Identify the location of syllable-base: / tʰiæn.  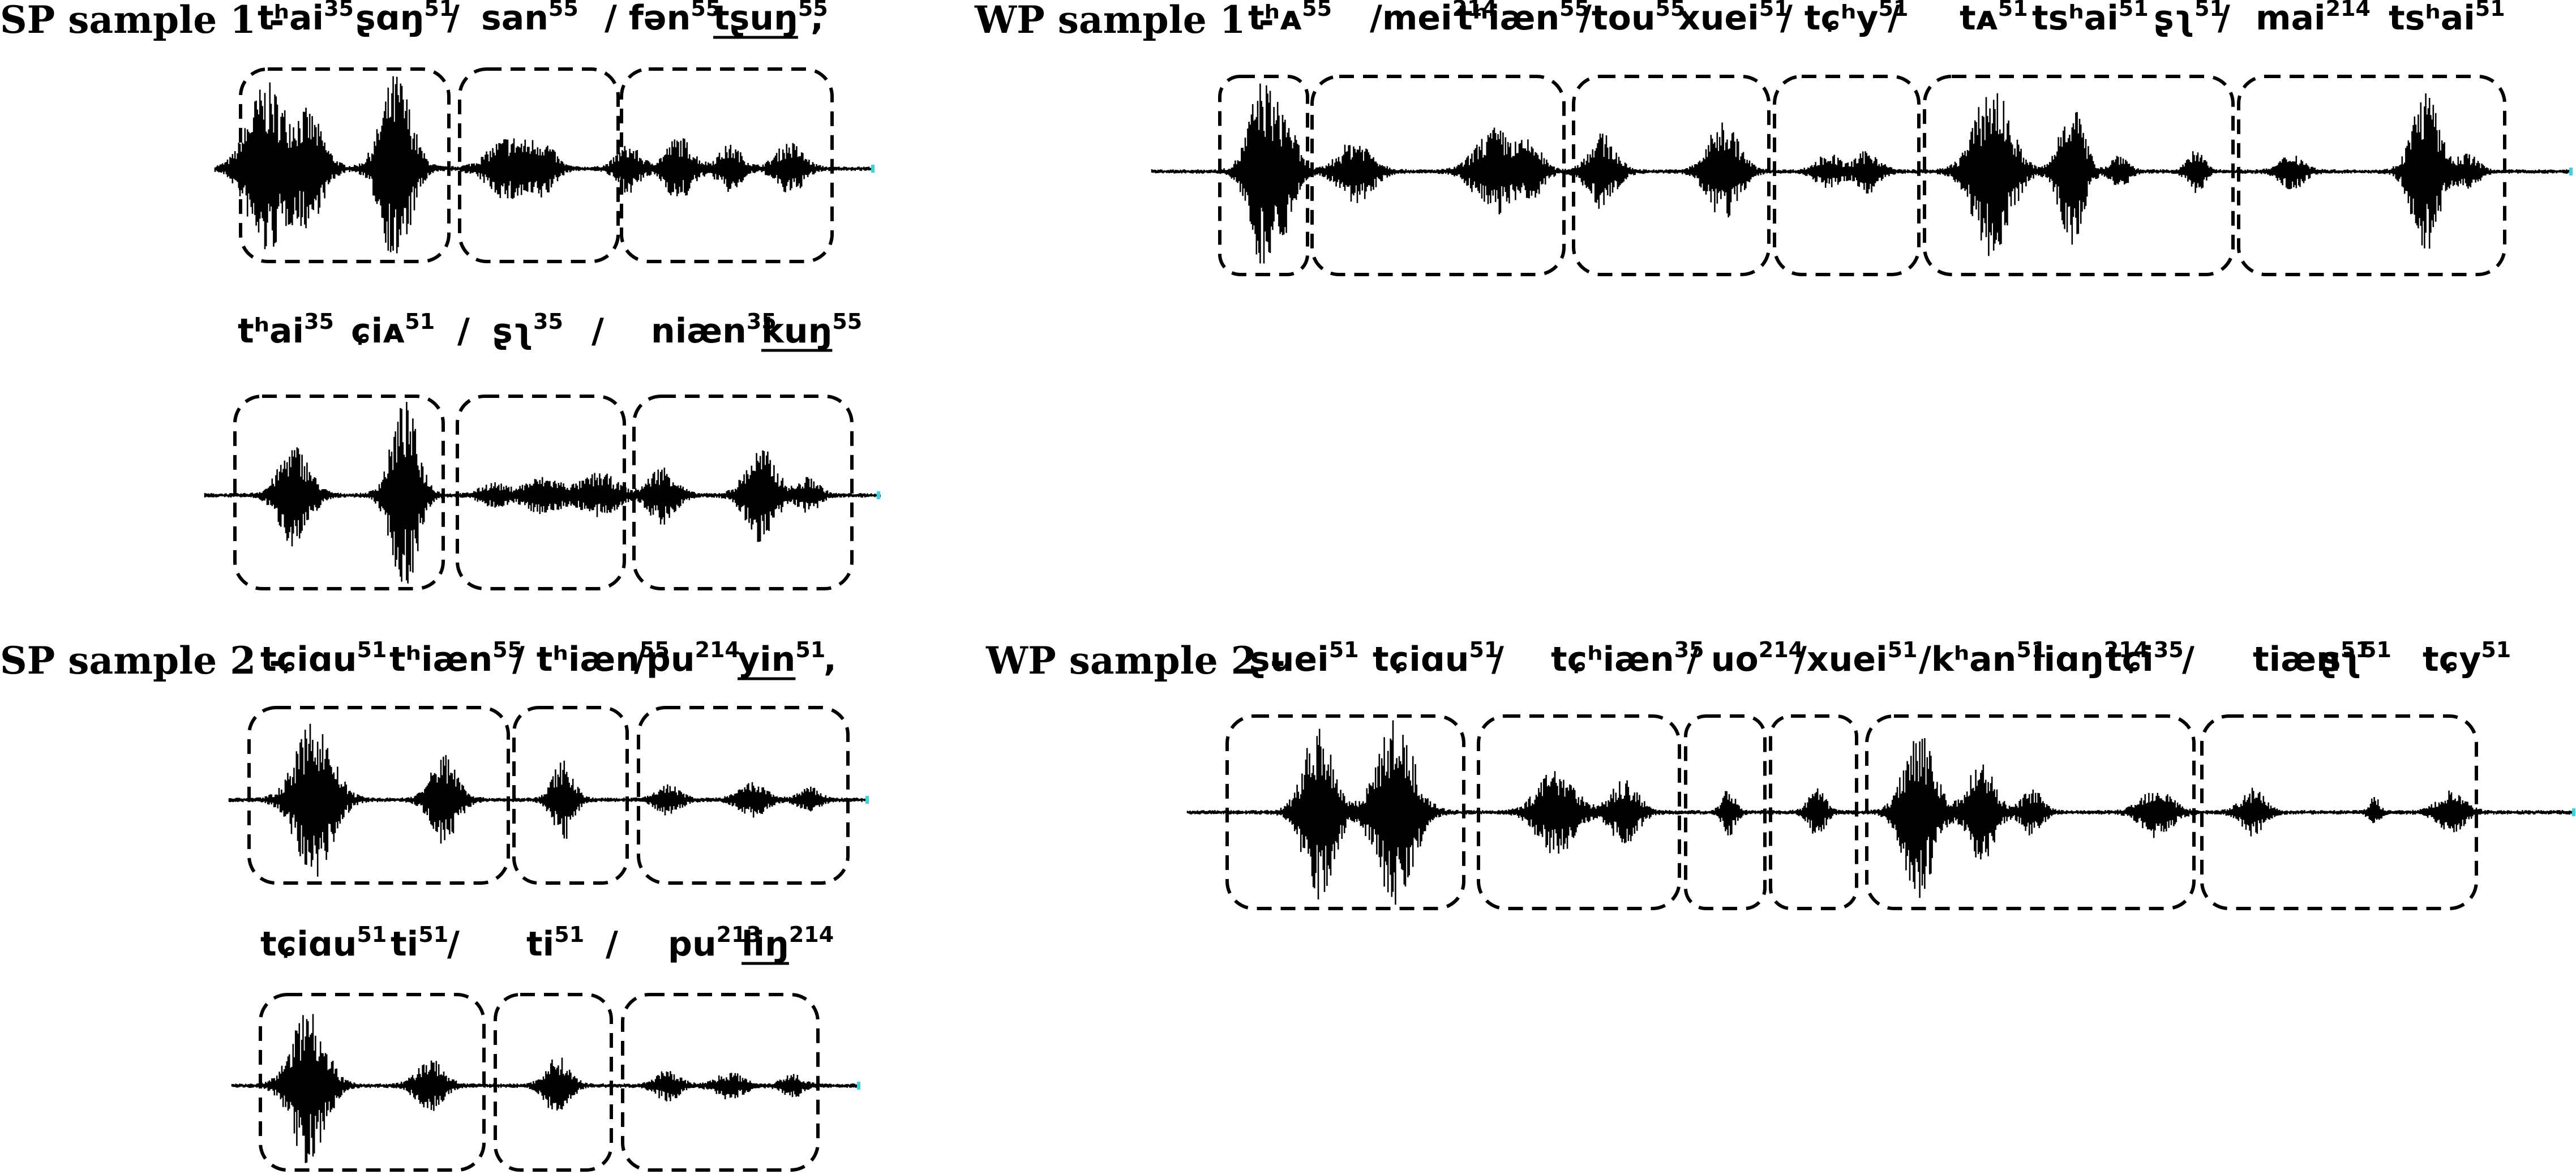
(576, 659).